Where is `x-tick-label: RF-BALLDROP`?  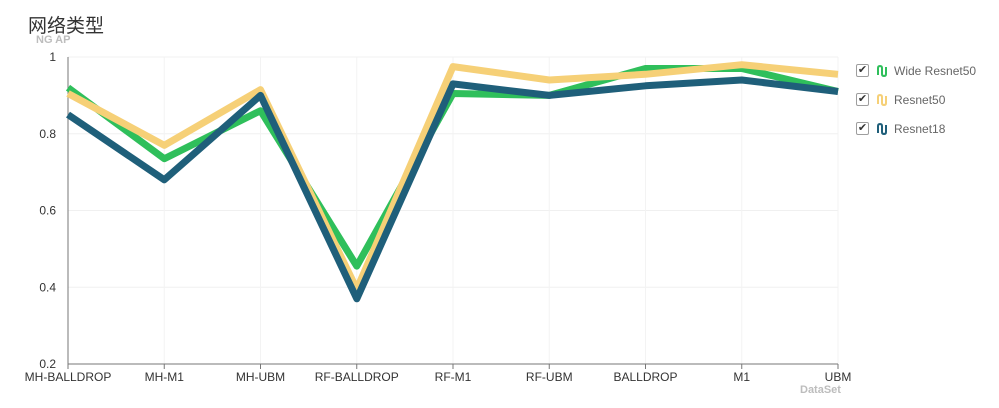 x-tick-label: RF-BALLDROP is located at coordinates (357, 377).